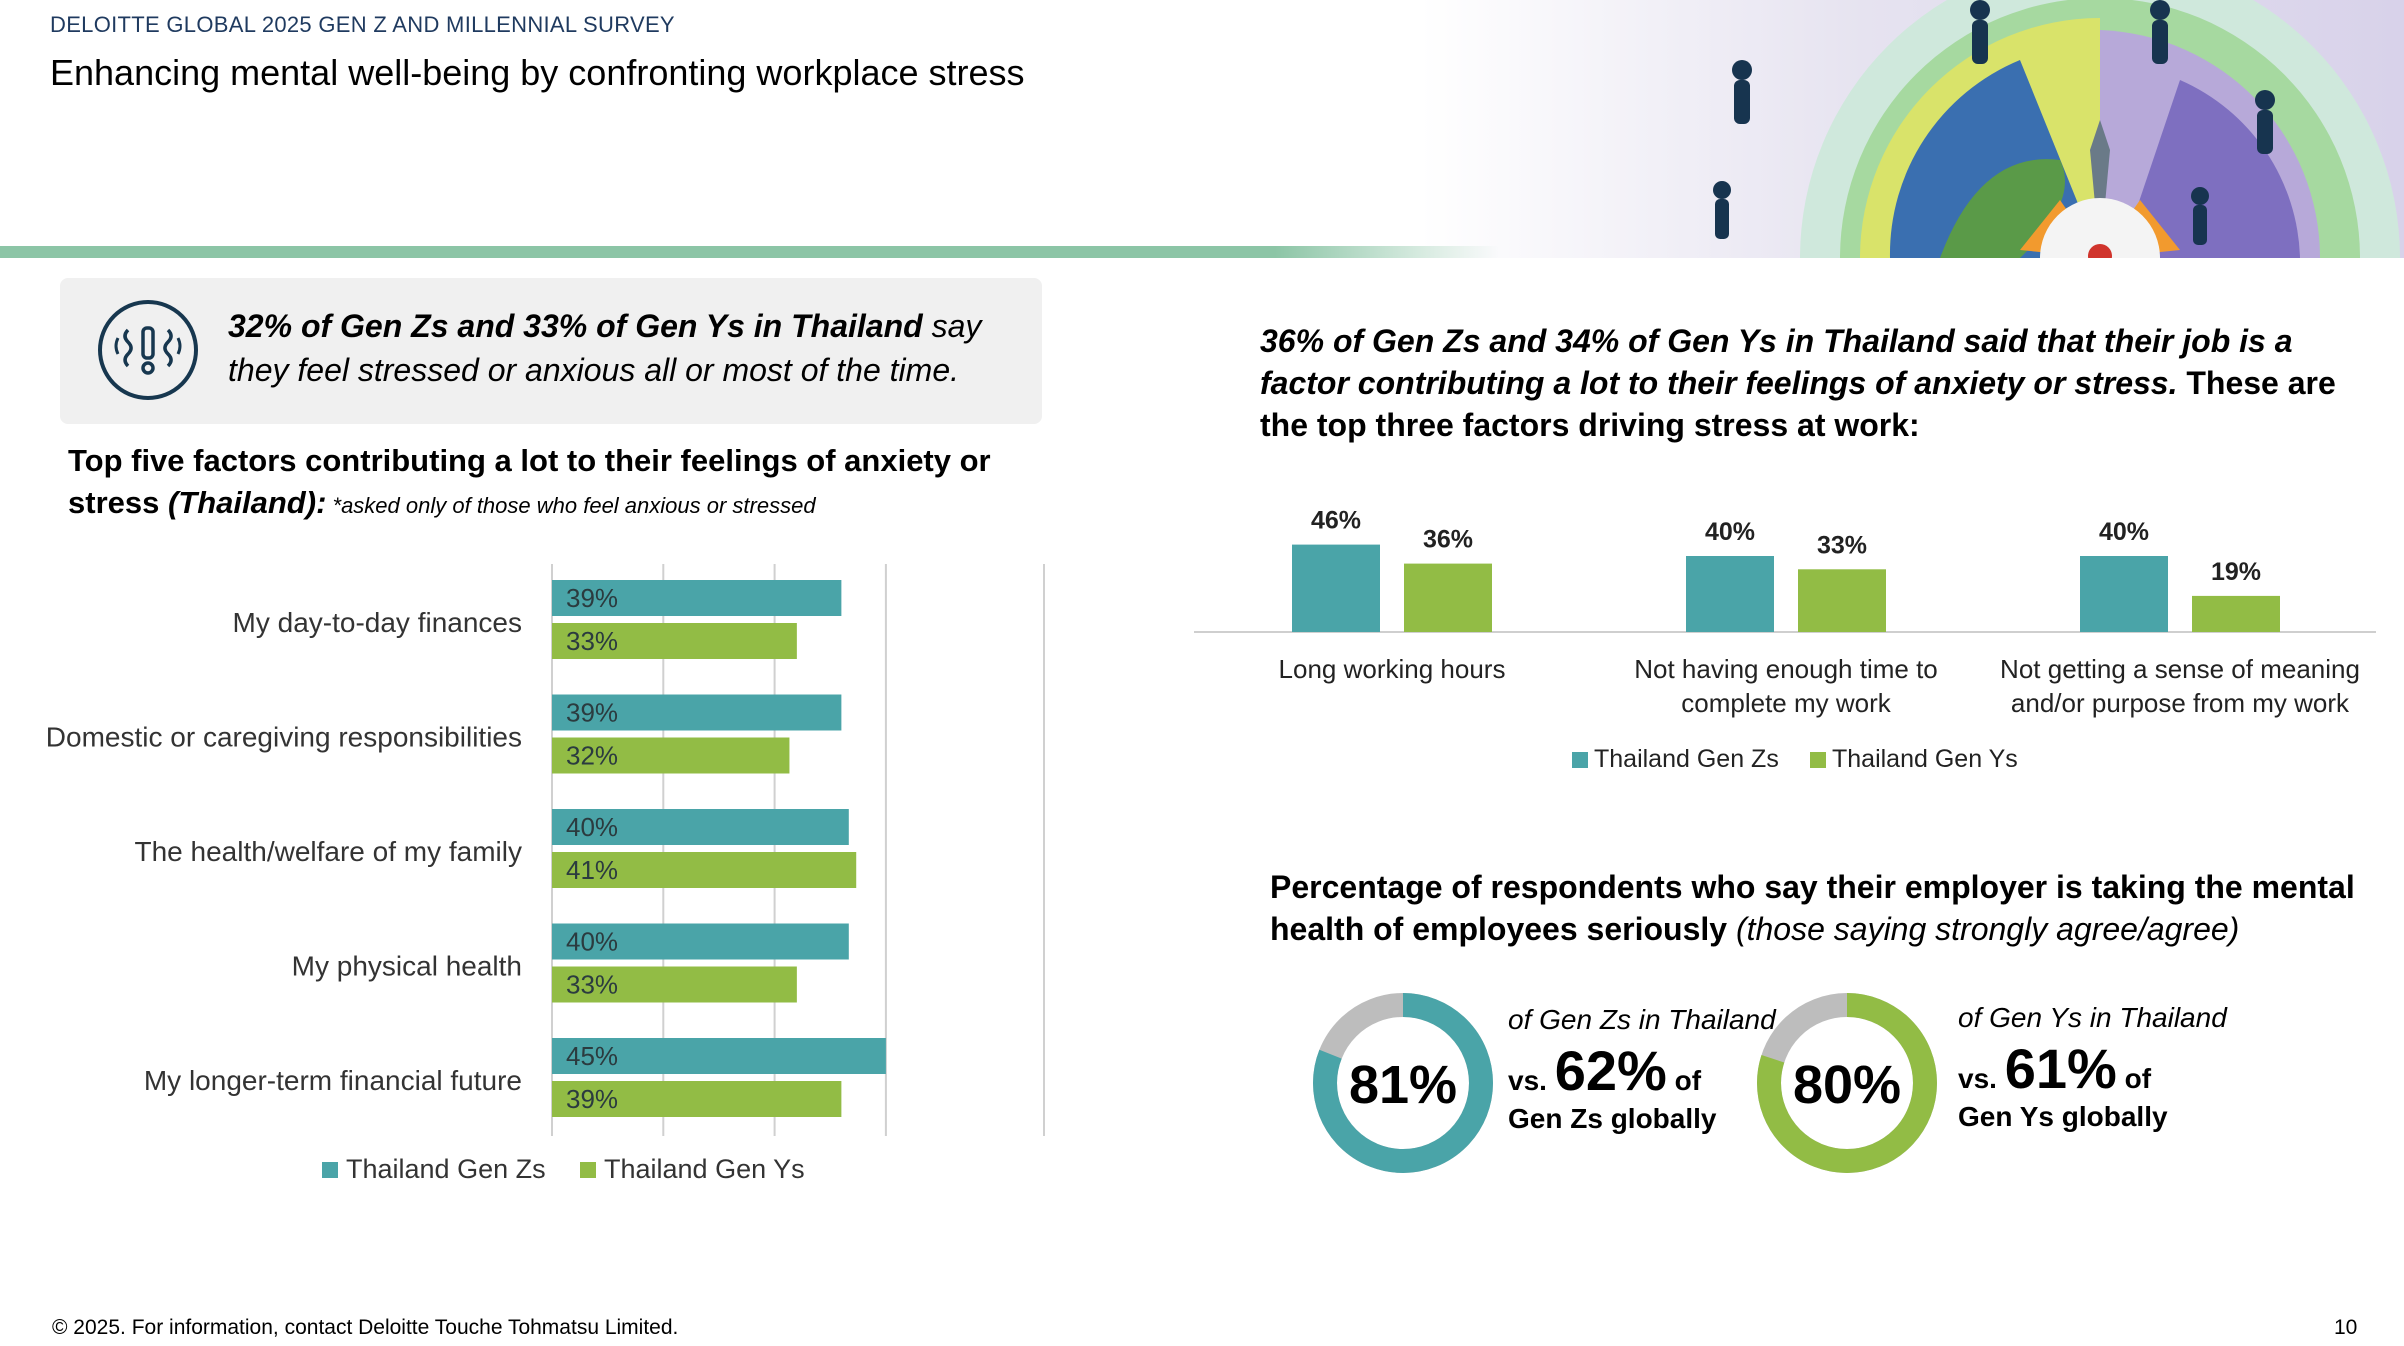  Describe the element at coordinates (592, 756) in the screenshot. I see `bar-value-label: 32%` at that location.